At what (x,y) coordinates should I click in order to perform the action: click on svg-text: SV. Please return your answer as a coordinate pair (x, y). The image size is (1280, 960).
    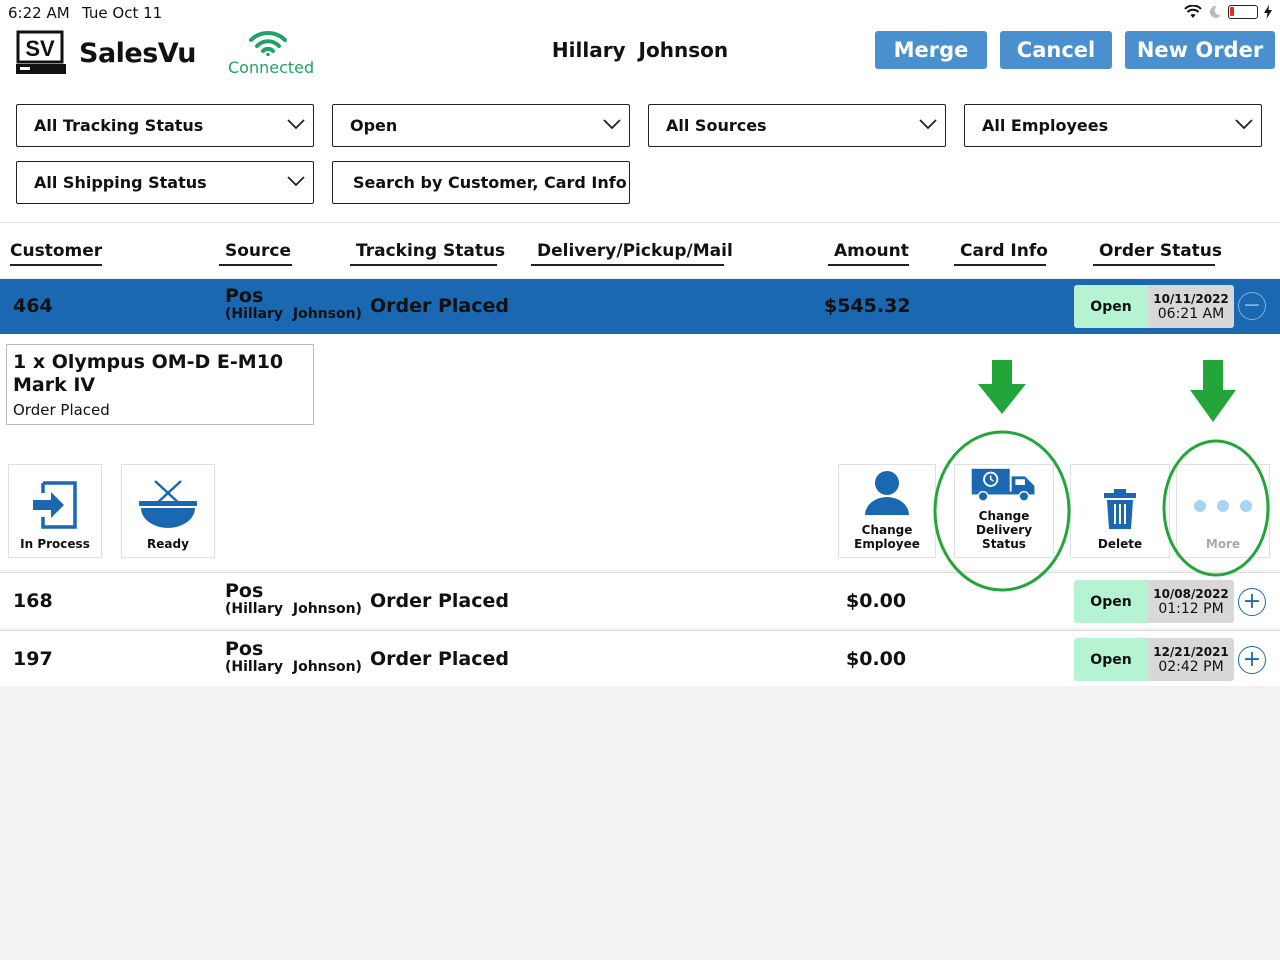
    Looking at the image, I should click on (40, 48).